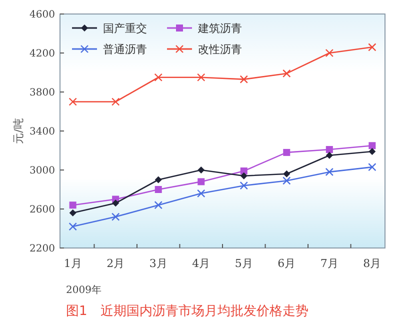 The image size is (399, 321). What do you see at coordinates (115, 263) in the screenshot?
I see `x-tick-label: 2月` at bounding box center [115, 263].